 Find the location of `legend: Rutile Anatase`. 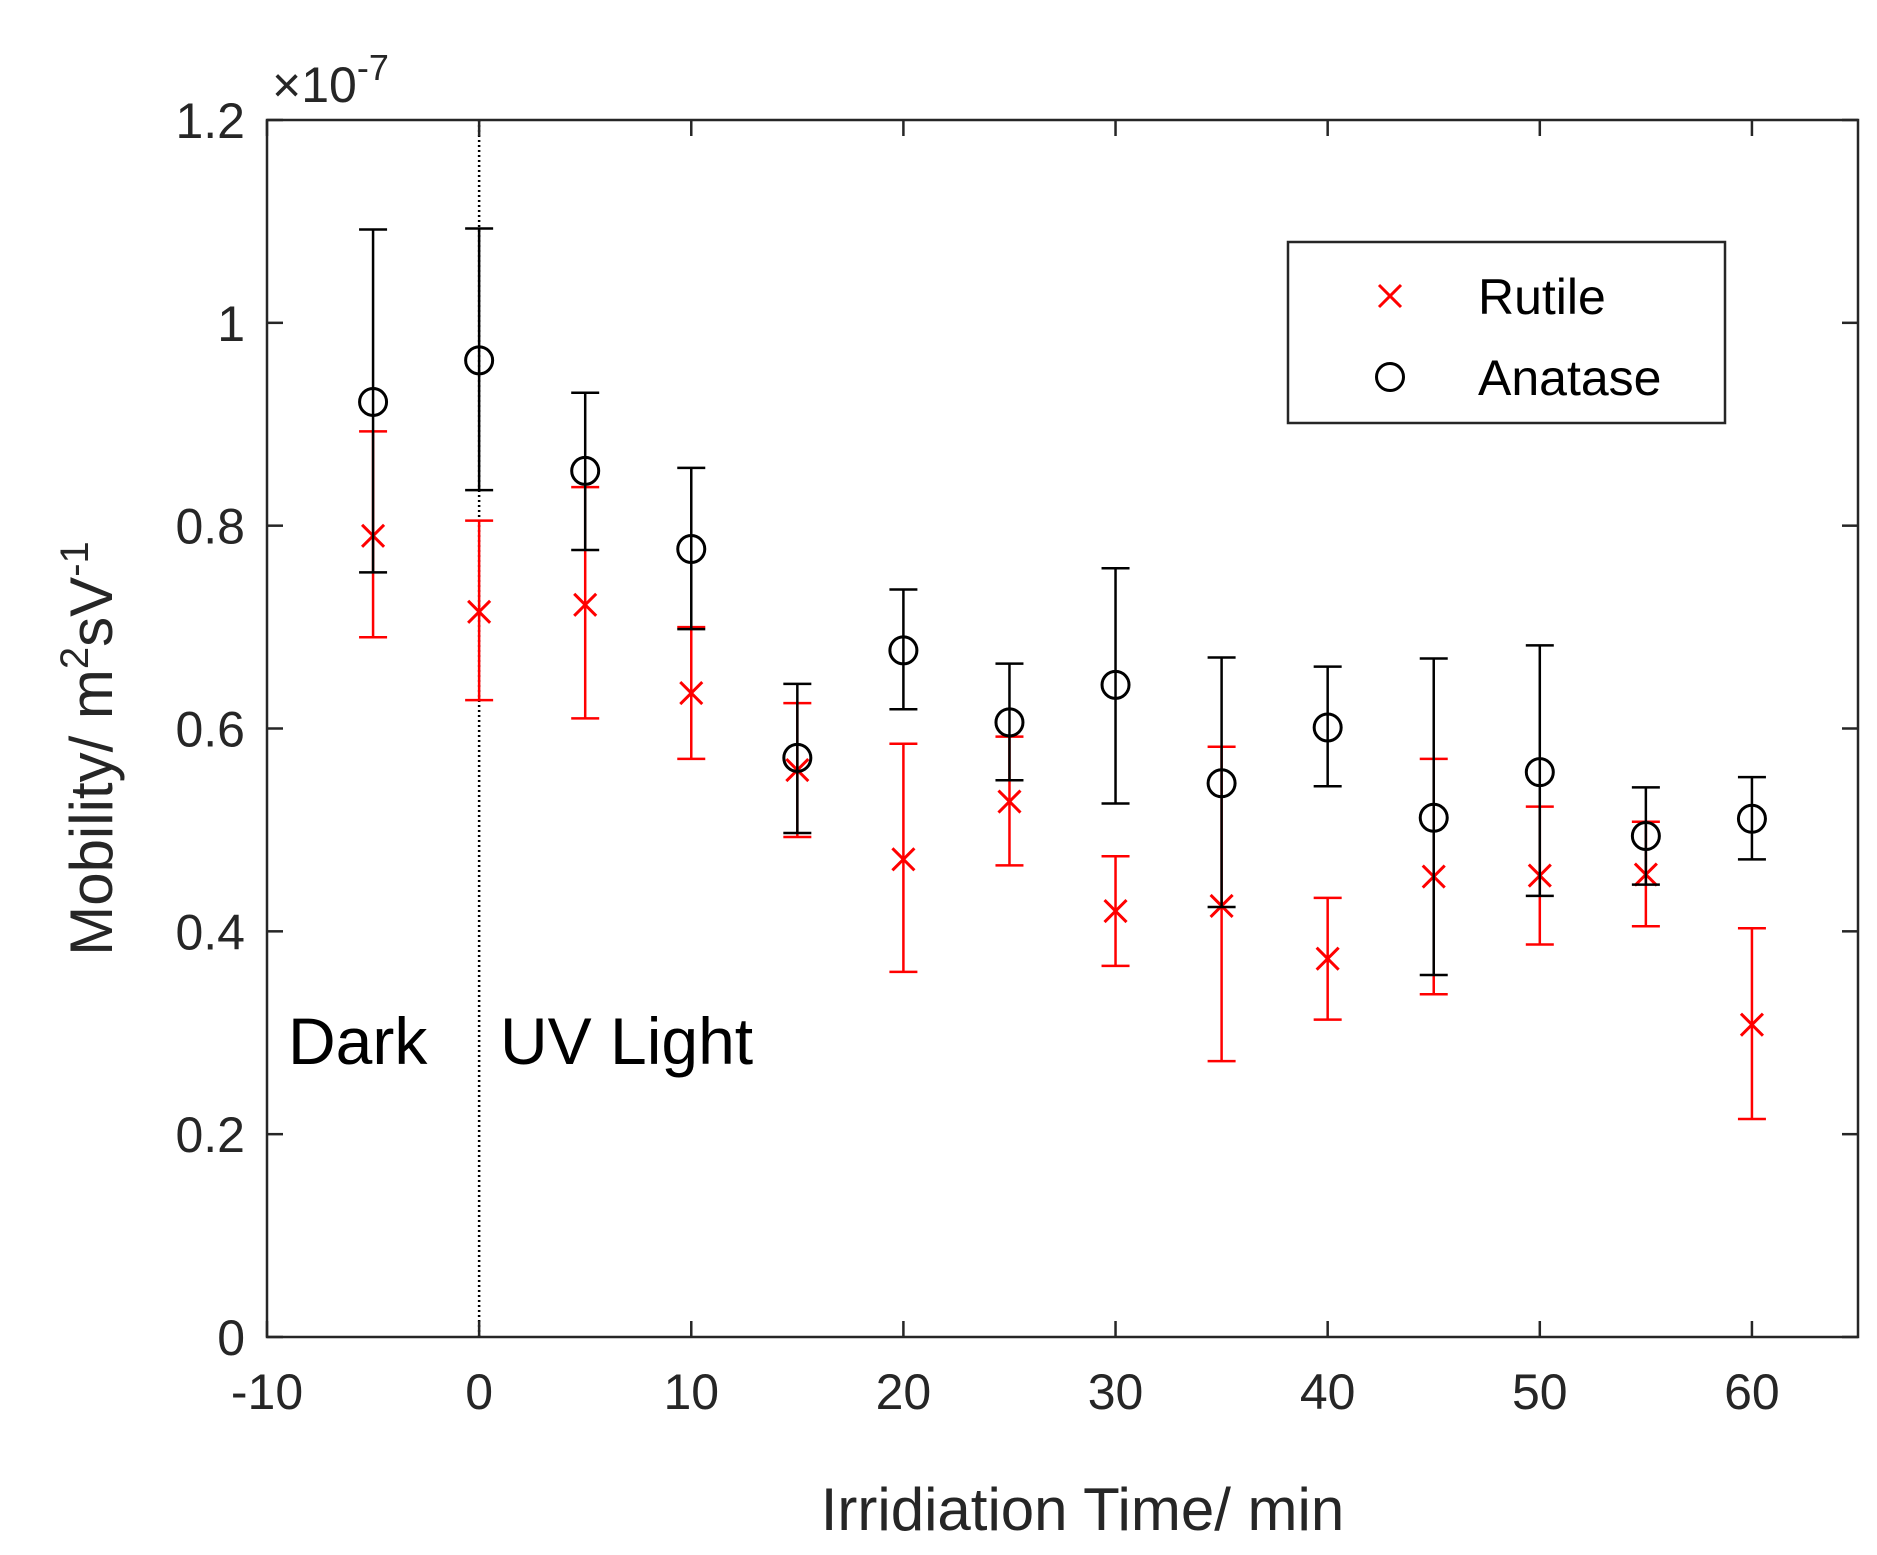

legend: Rutile Anatase is located at coordinates (1506, 332).